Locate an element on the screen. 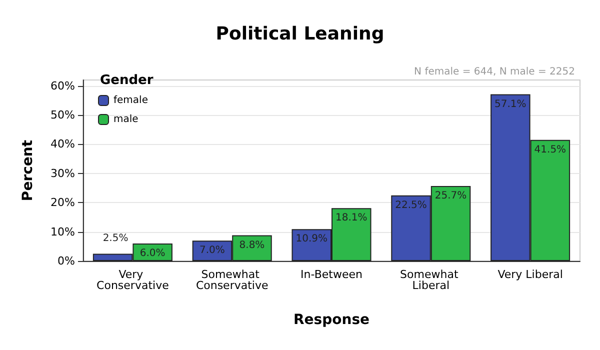 The image size is (600, 350). x-tick-label: Somewhat Conservative is located at coordinates (232, 280).